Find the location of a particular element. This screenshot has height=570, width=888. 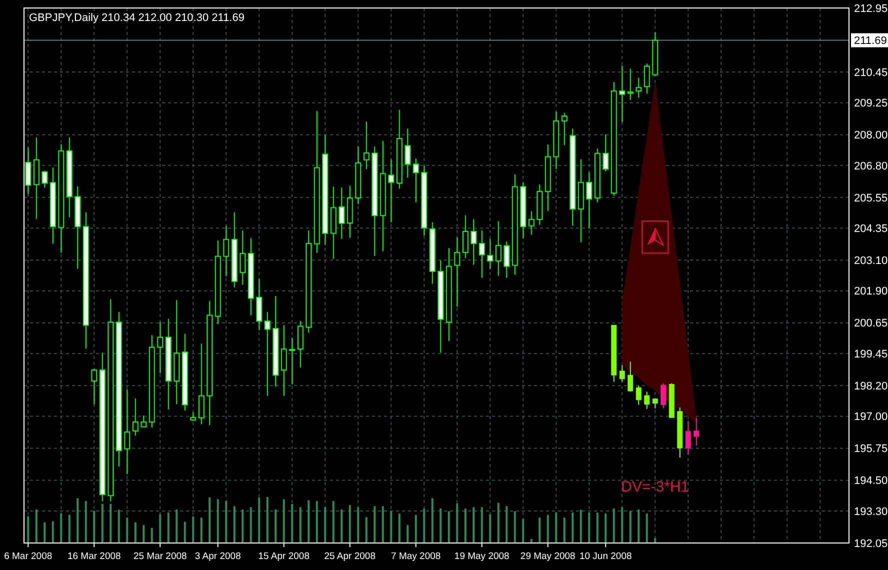

y-tick-label: 193.30 is located at coordinates (871, 512).